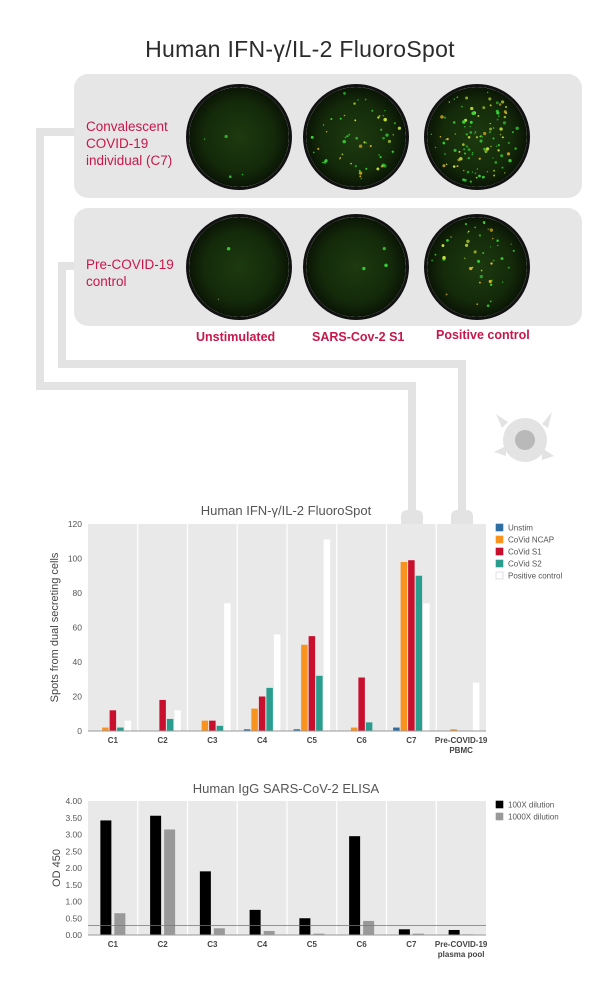 This screenshot has height=992, width=600. Describe the element at coordinates (531, 540) in the screenshot. I see `legend-label: CoVid NCAP` at that location.